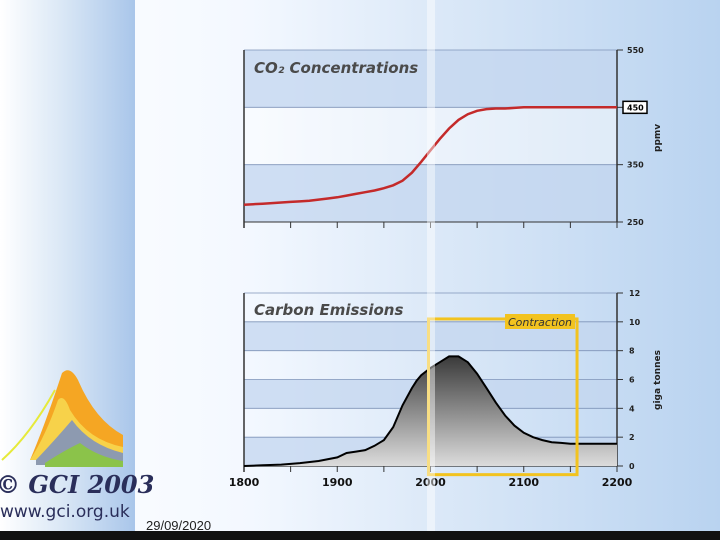 The height and width of the screenshot is (540, 720). I want to click on co2-chart-title: CO₂ Concentrations, so click(336, 68).